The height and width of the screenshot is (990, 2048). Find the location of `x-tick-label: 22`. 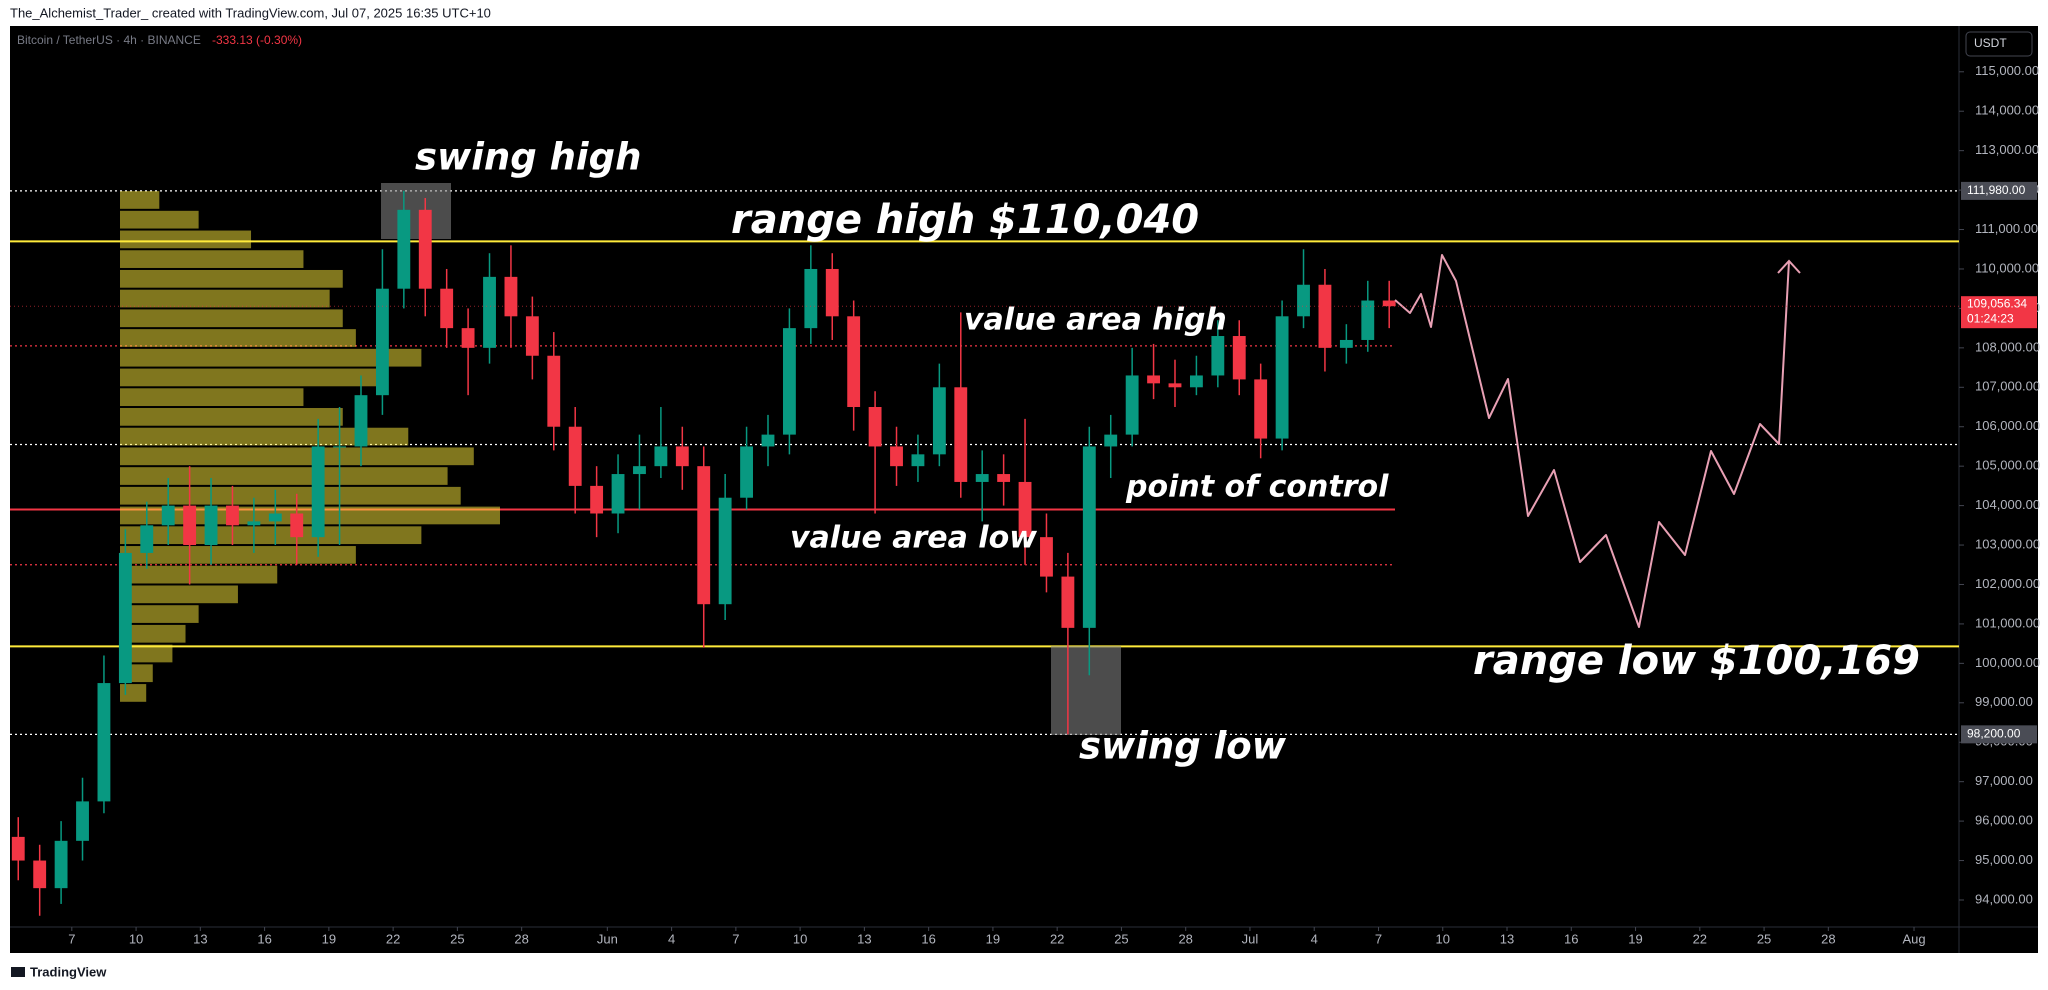

x-tick-label: 22 is located at coordinates (393, 938).